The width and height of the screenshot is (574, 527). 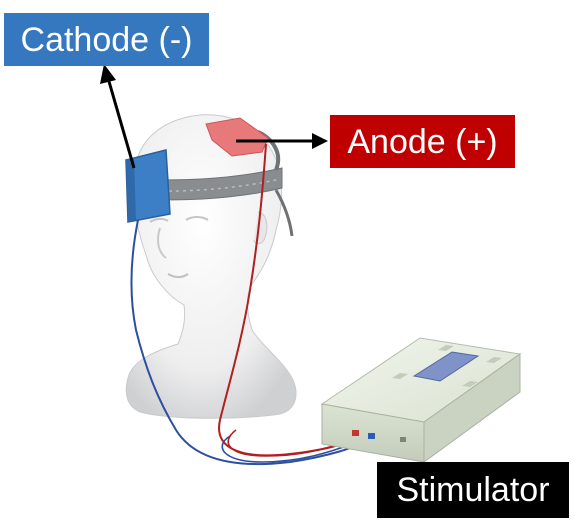 What do you see at coordinates (178, 275) in the screenshot?
I see `mouth` at bounding box center [178, 275].